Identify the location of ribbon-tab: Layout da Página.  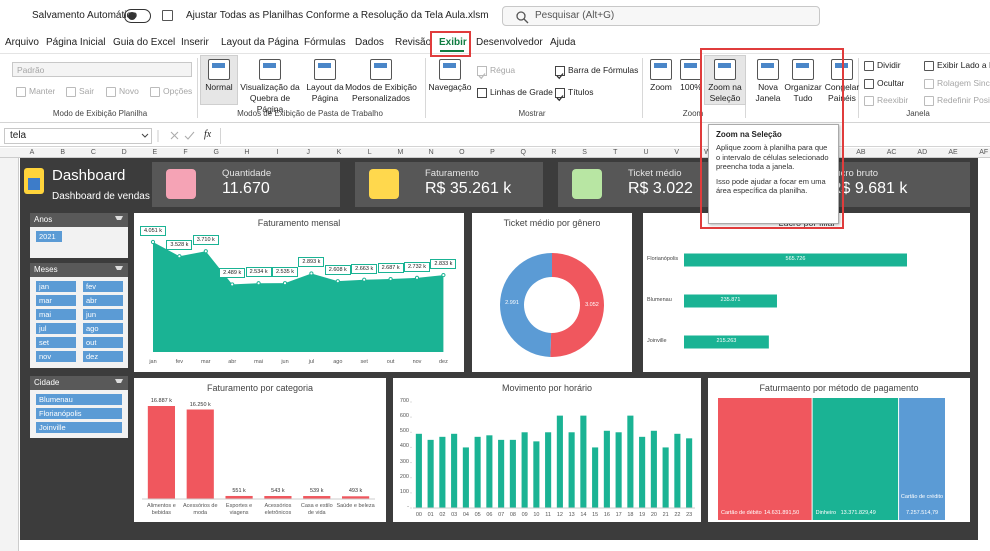
(260, 42).